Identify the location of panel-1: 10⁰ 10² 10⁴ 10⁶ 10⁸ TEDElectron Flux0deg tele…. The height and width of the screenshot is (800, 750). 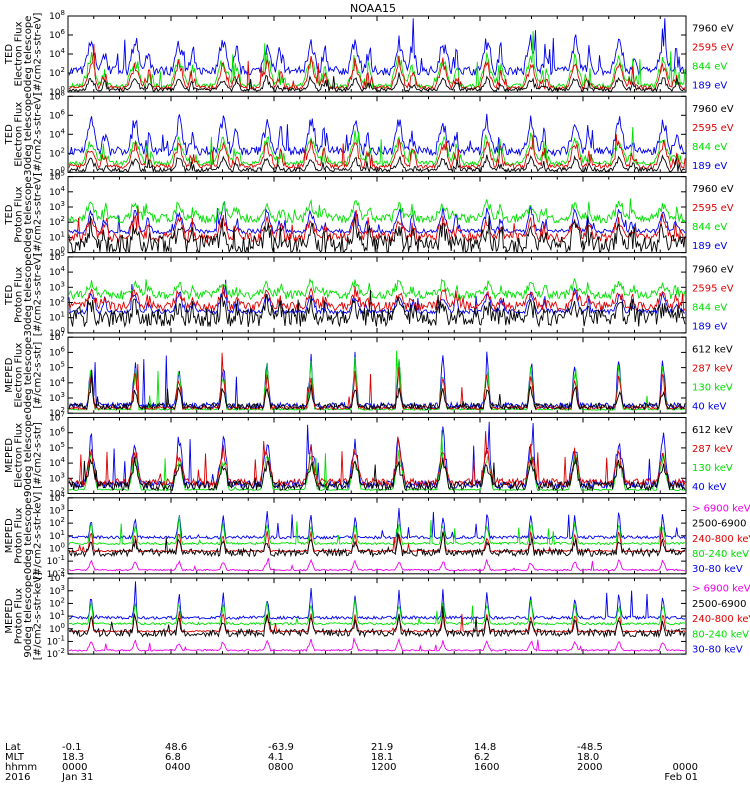
(369, 53).